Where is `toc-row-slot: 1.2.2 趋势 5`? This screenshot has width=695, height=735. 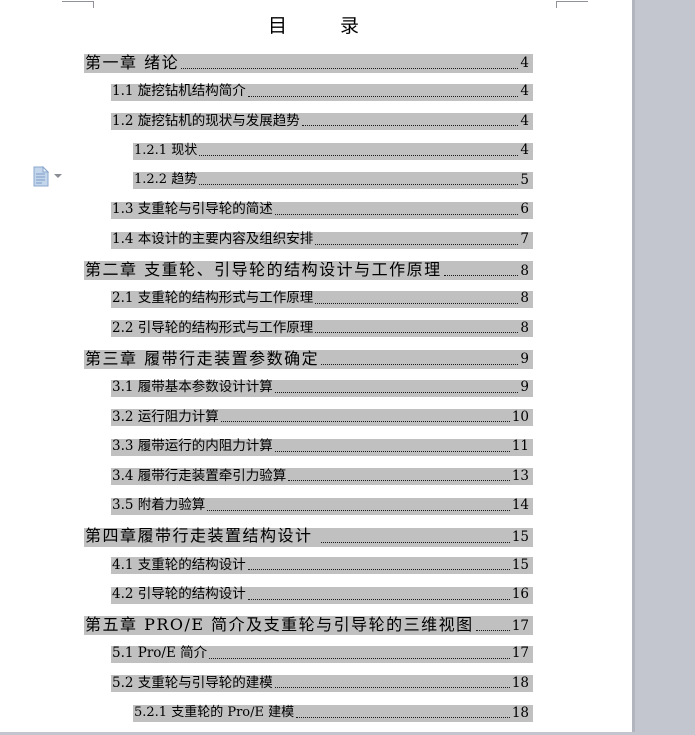 toc-row-slot: 1.2.2 趋势 5 is located at coordinates (266, 187).